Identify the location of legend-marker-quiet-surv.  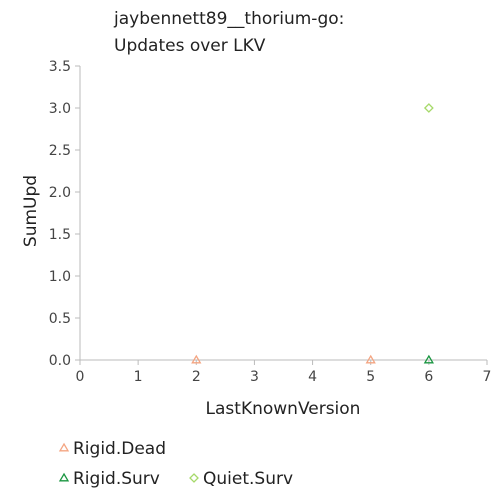
(194, 478).